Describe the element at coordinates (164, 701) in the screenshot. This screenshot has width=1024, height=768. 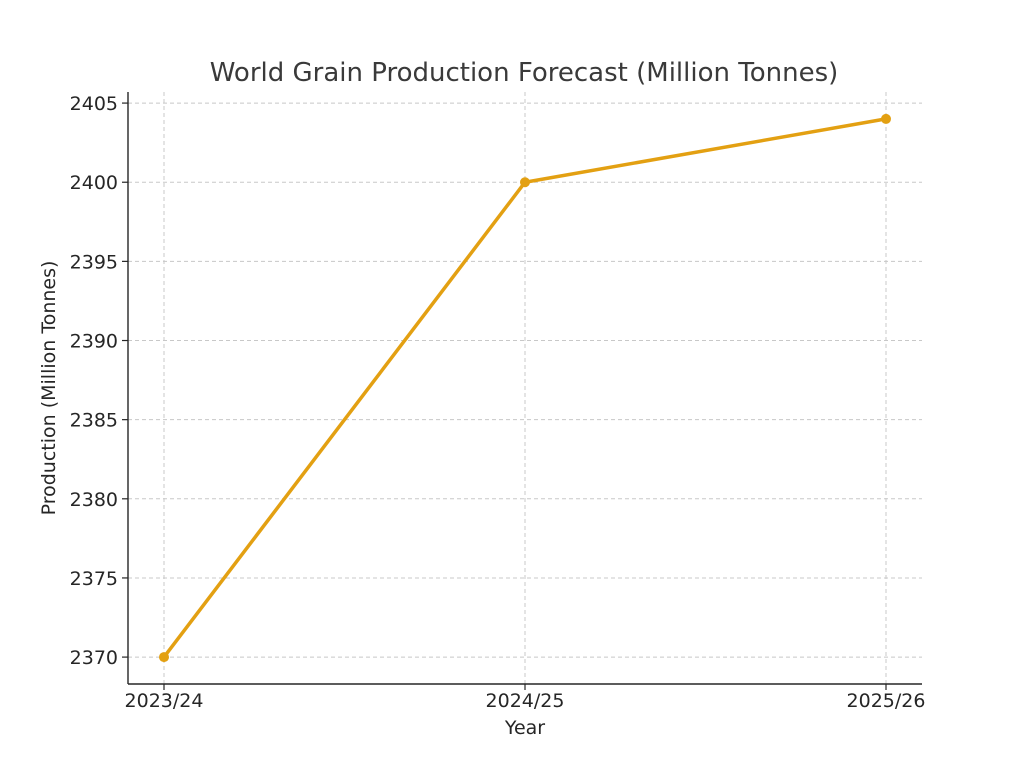
I see `x-tick-label: 2023/24` at that location.